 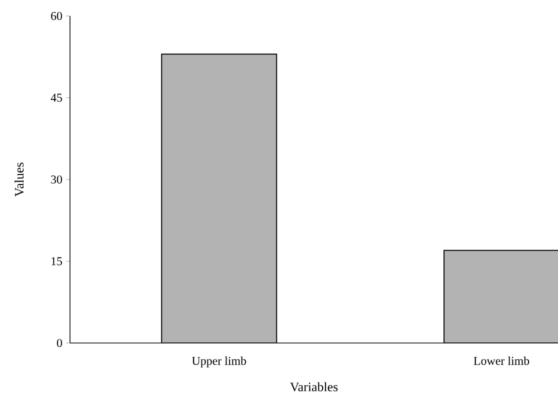 I want to click on y-axis-title: Values, so click(x=19, y=179).